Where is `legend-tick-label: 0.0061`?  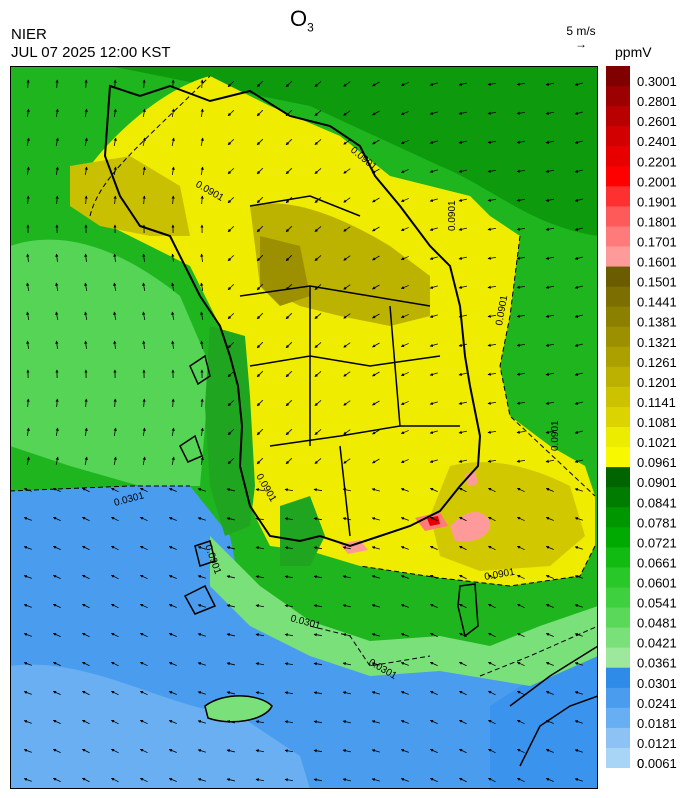
legend-tick-label: 0.0061 is located at coordinates (657, 762).